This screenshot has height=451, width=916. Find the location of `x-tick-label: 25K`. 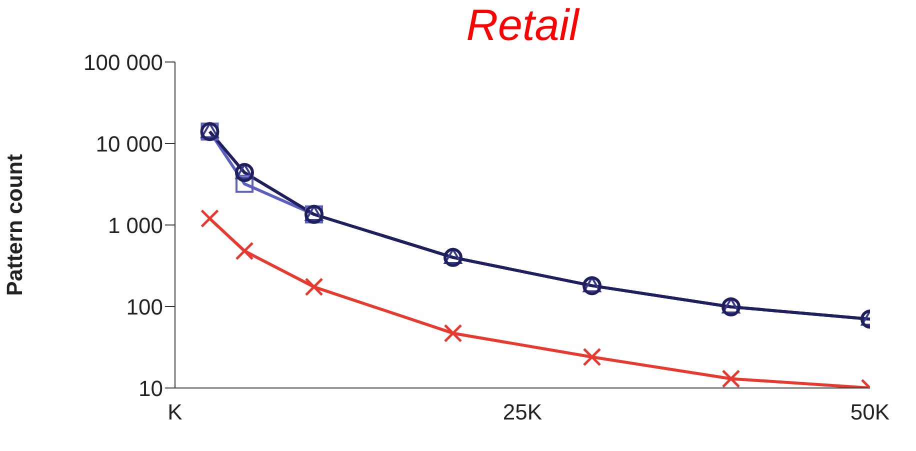

x-tick-label: 25K is located at coordinates (522, 412).